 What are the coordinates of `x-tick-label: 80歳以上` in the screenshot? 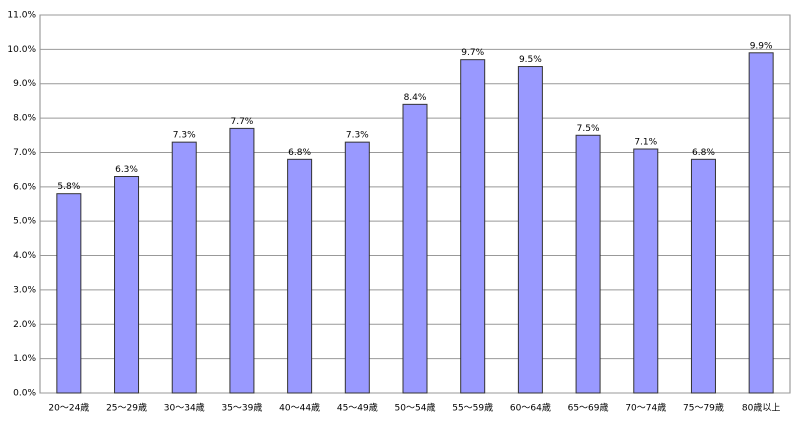 It's located at (761, 408).